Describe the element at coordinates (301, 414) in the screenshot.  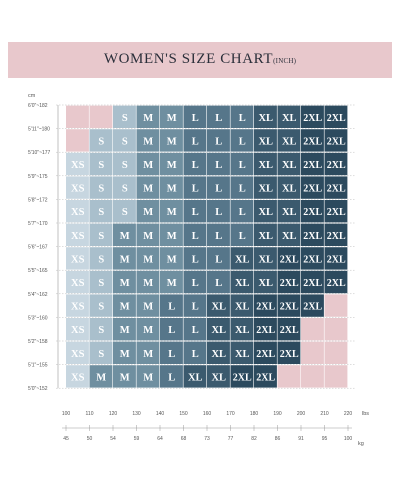
I see `lbs-tick-label: 200` at that location.